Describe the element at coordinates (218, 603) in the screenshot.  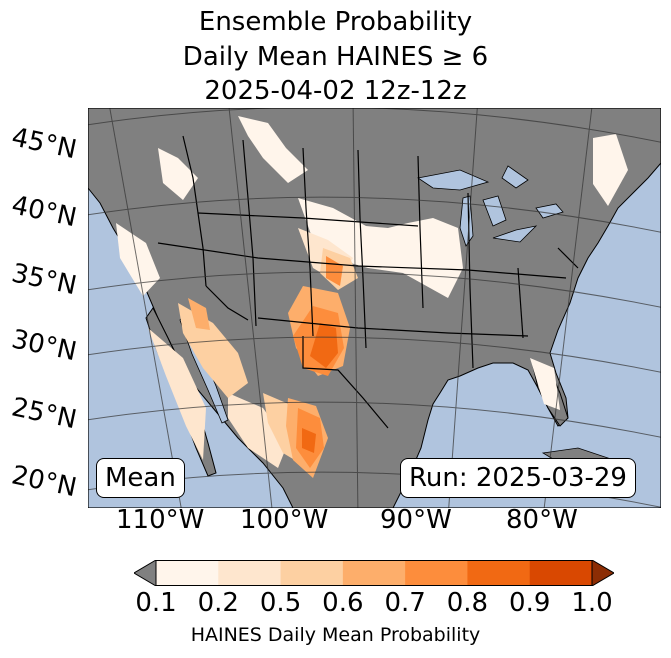
I see `colorbar-tick-1: 0.2` at that location.